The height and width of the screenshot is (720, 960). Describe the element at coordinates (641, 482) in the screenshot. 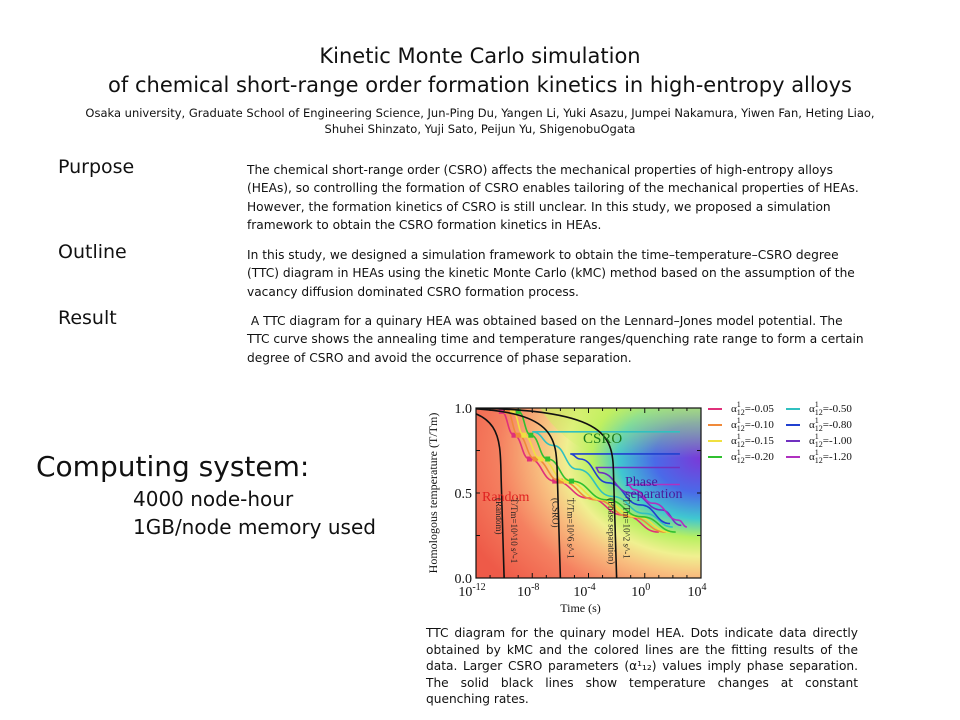

I see `region-label: Phase` at that location.